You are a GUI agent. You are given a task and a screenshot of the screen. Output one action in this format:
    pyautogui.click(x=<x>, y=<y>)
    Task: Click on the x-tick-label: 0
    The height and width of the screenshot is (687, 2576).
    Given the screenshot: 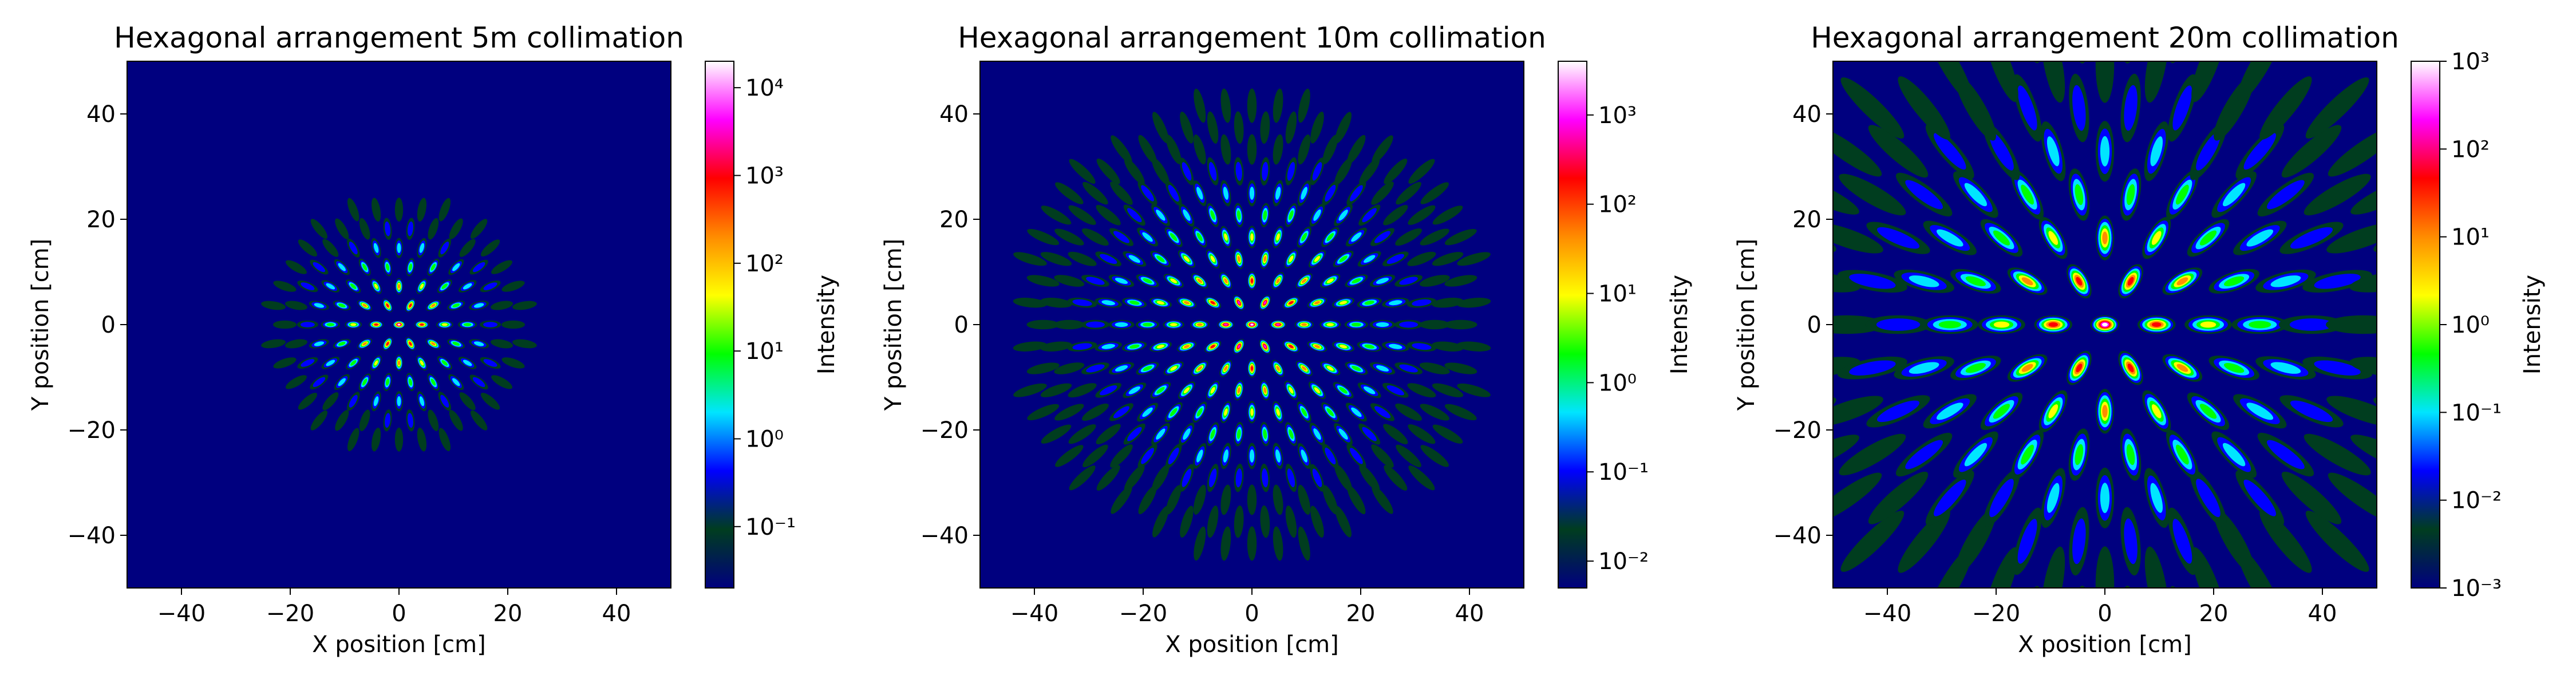 What is the action you would take?
    pyautogui.click(x=2104, y=614)
    